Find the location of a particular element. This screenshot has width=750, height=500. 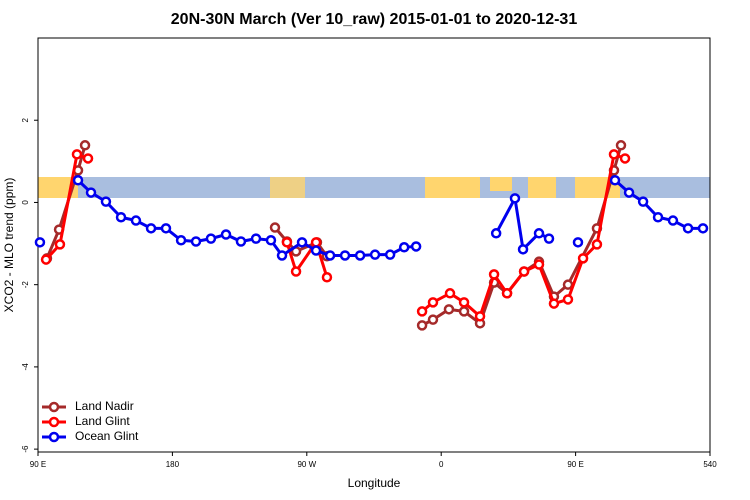

y-tick-label: -4 is located at coordinates (25, 367).